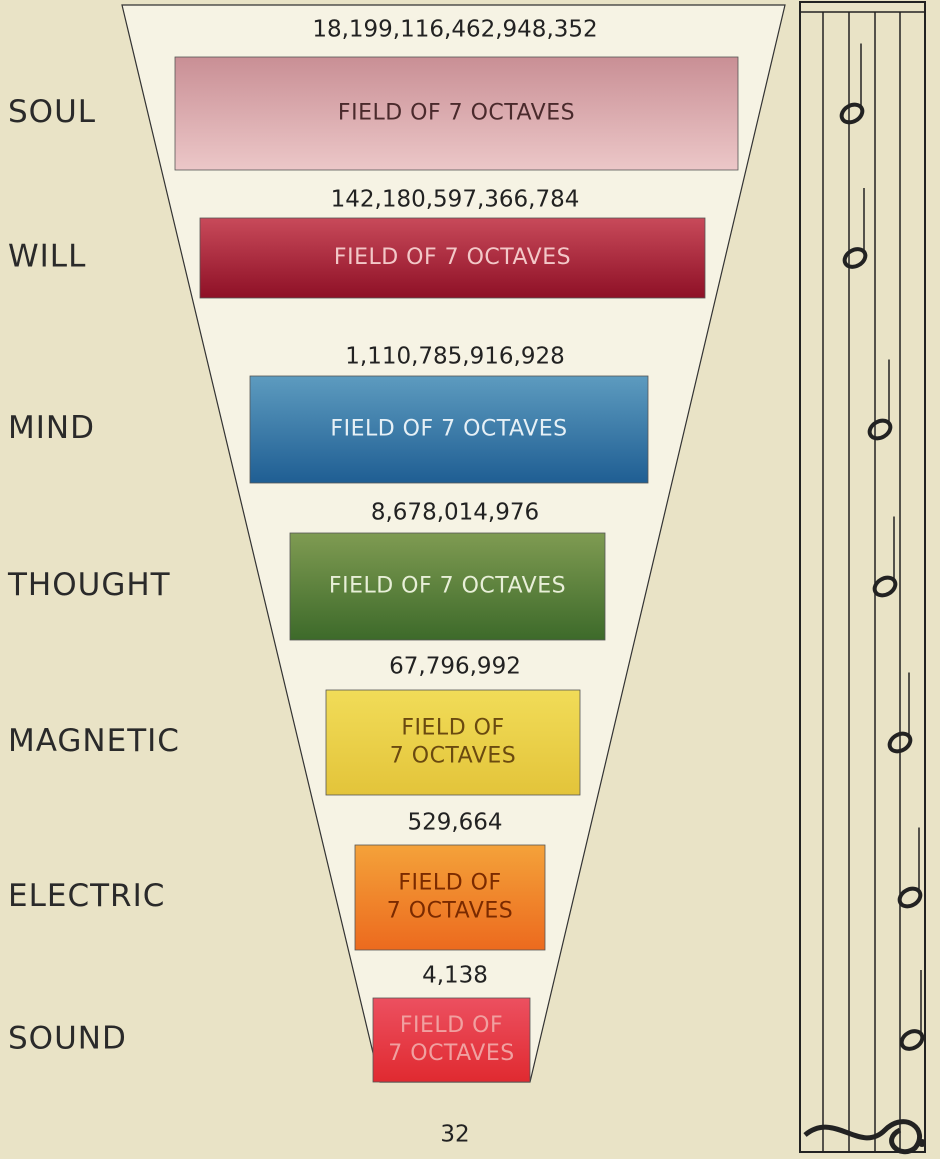  Describe the element at coordinates (455, 667) in the screenshot. I see `frequency: 67,796,992` at that location.